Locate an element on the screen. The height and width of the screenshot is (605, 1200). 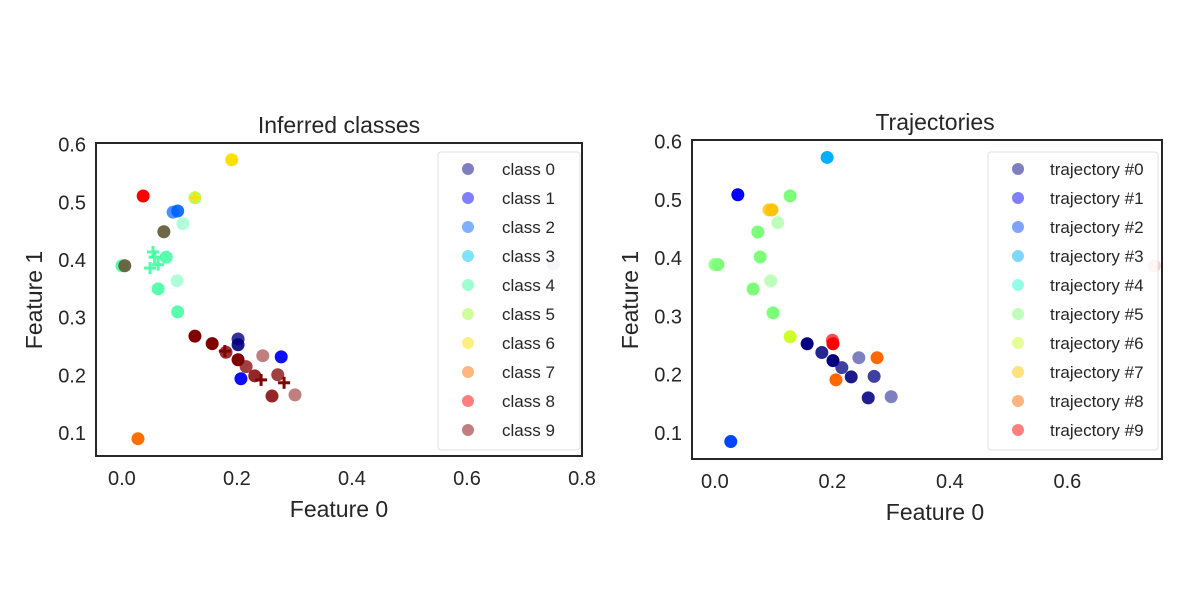
legend-label: class 4 is located at coordinates (528, 285).